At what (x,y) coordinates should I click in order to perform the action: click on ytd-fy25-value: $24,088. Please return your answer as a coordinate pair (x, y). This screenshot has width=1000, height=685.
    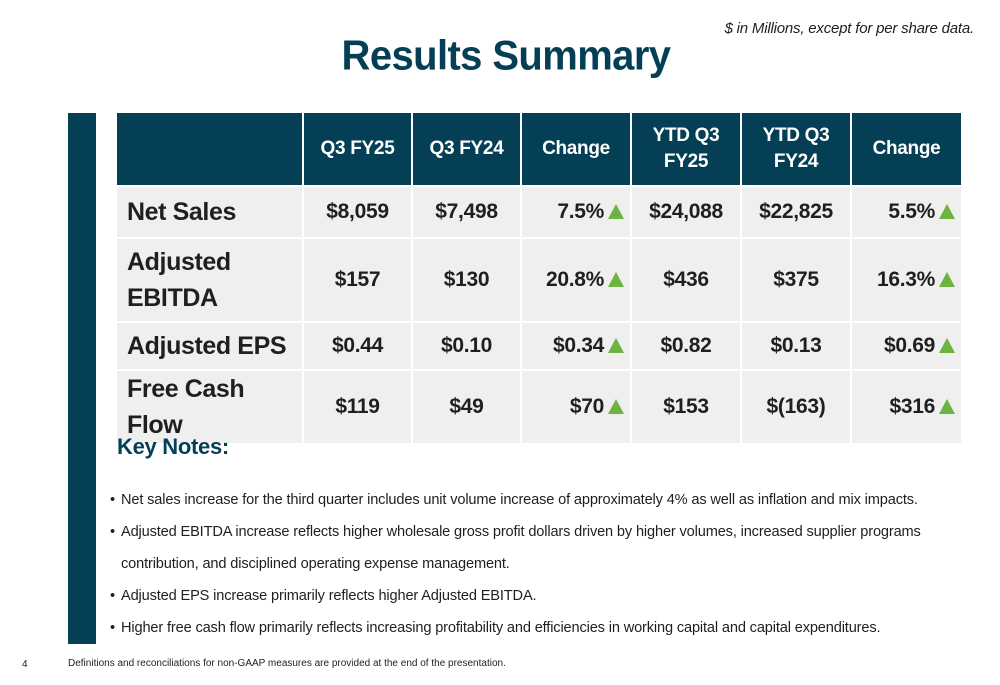
    Looking at the image, I should click on (686, 211).